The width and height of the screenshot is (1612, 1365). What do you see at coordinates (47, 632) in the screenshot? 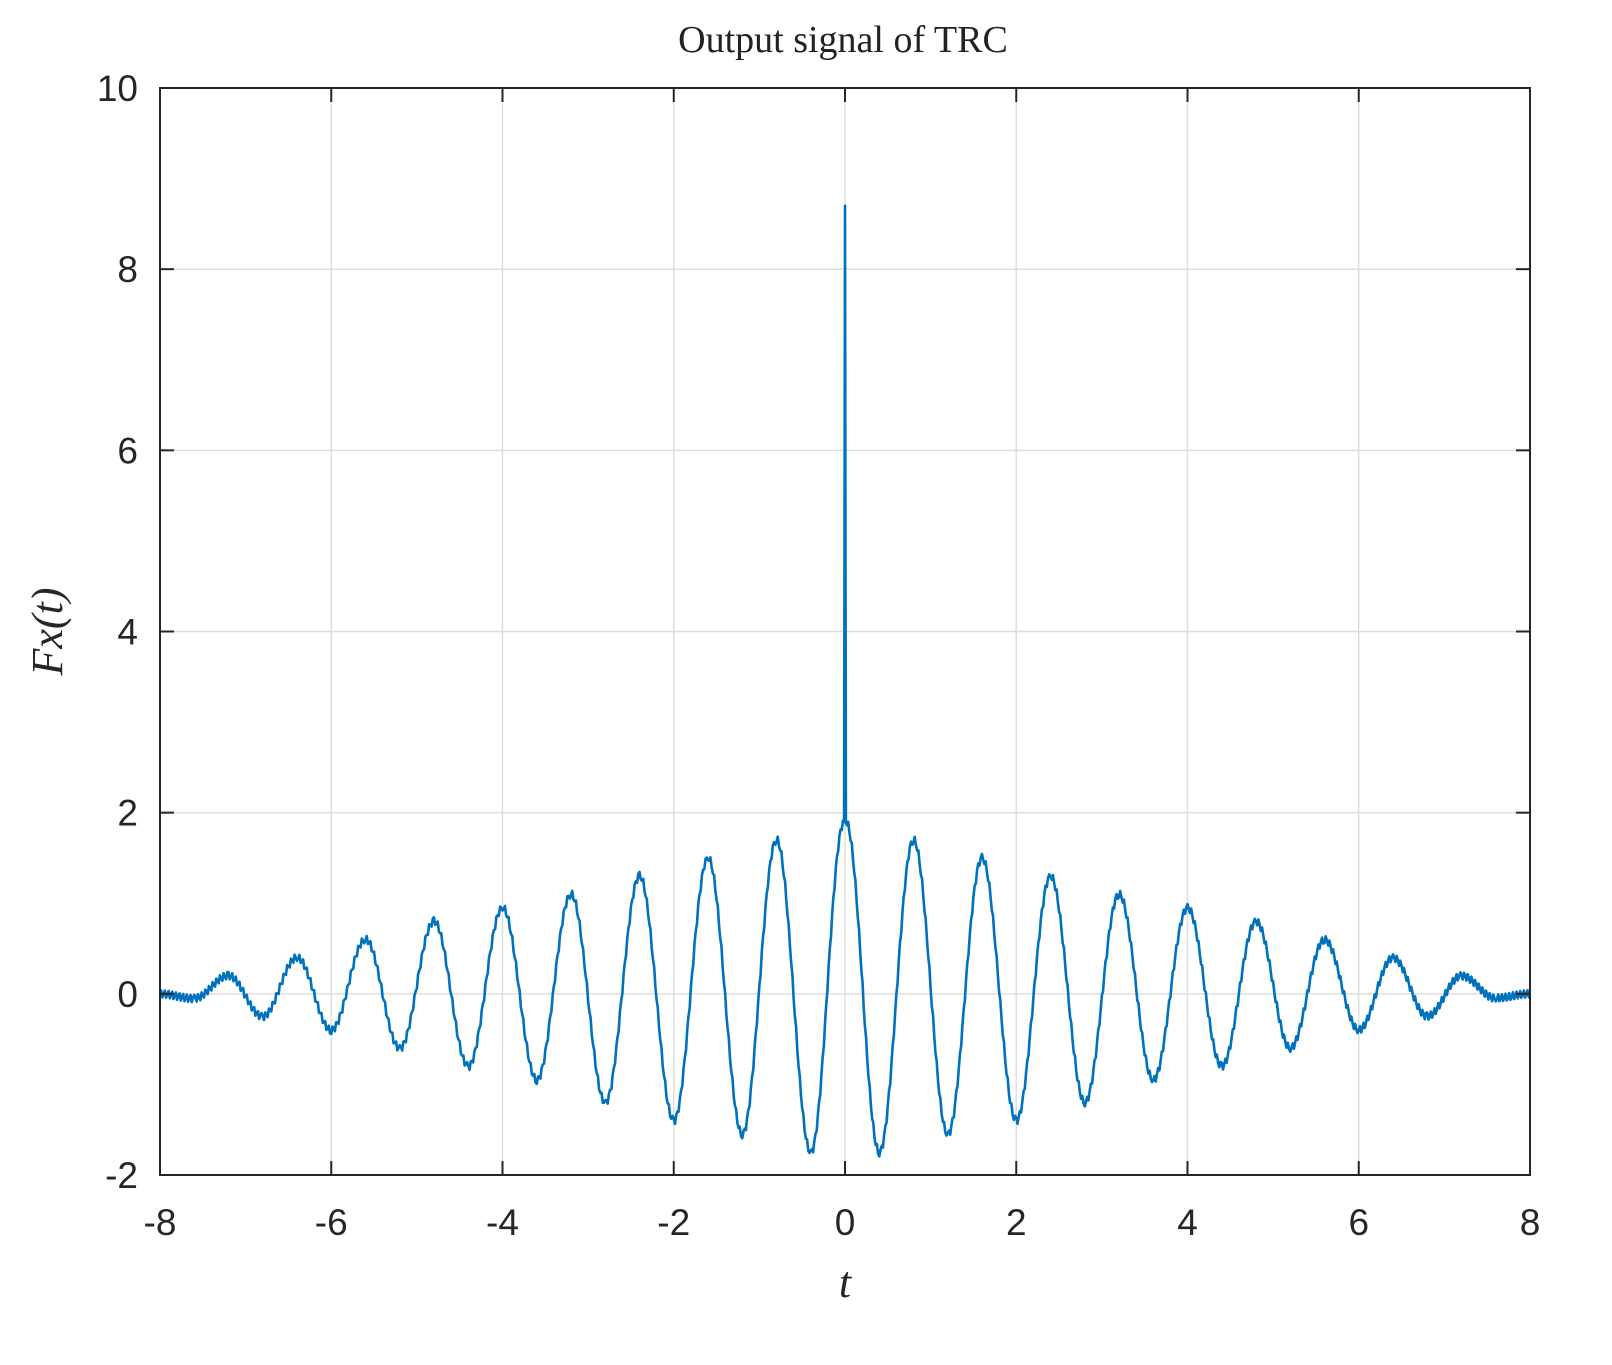
I see `y-axis-label: Fx(t)` at bounding box center [47, 632].